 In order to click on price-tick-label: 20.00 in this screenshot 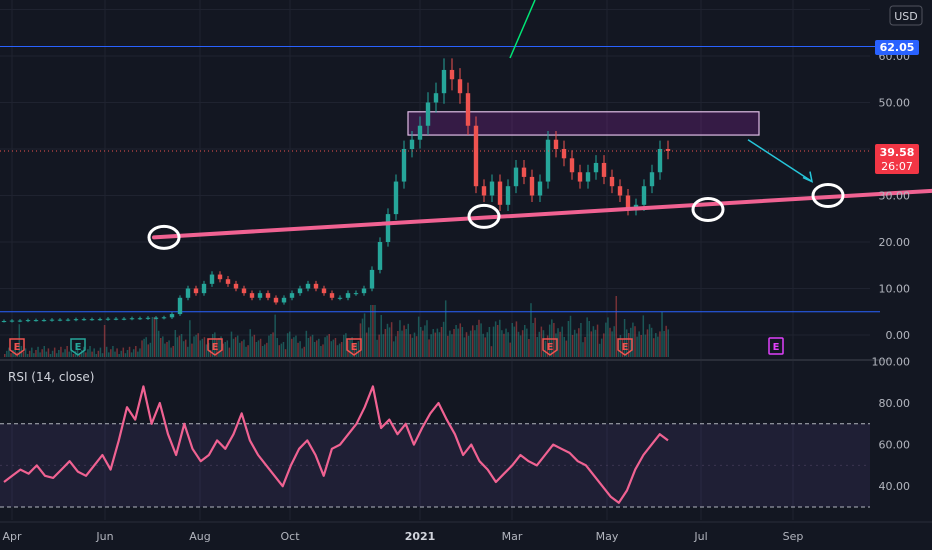, I will do `click(895, 242)`.